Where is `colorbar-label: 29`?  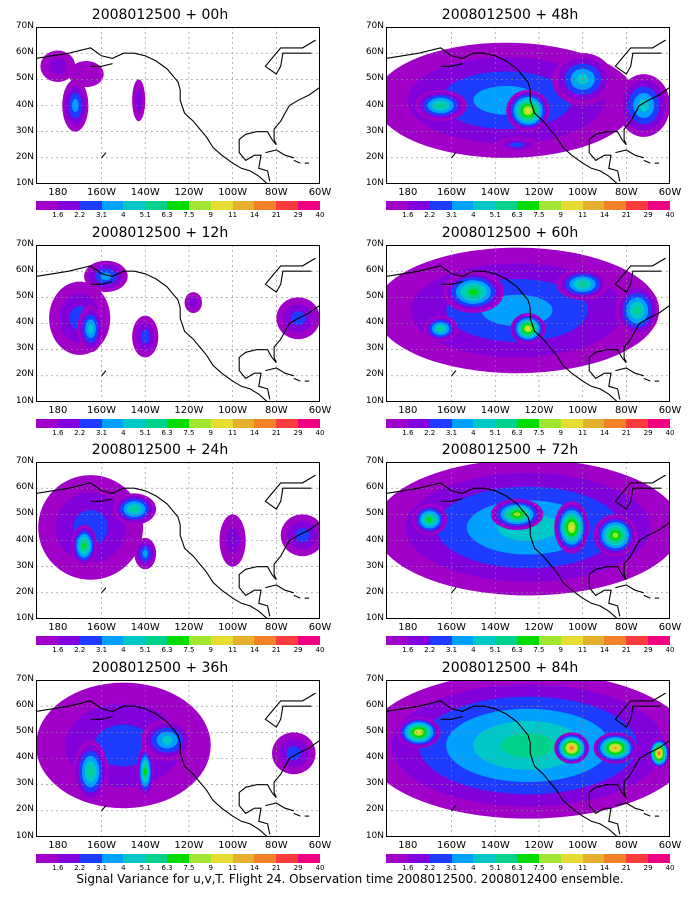 colorbar-label: 29 is located at coordinates (298, 650).